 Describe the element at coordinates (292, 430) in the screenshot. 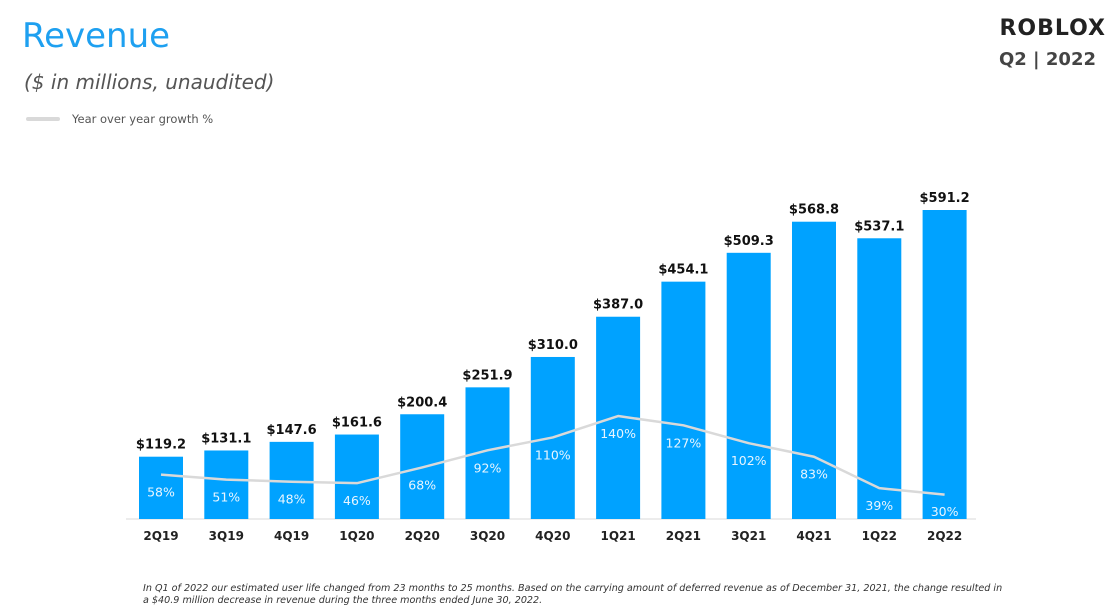

I see `bar-value-label: $147.6` at that location.